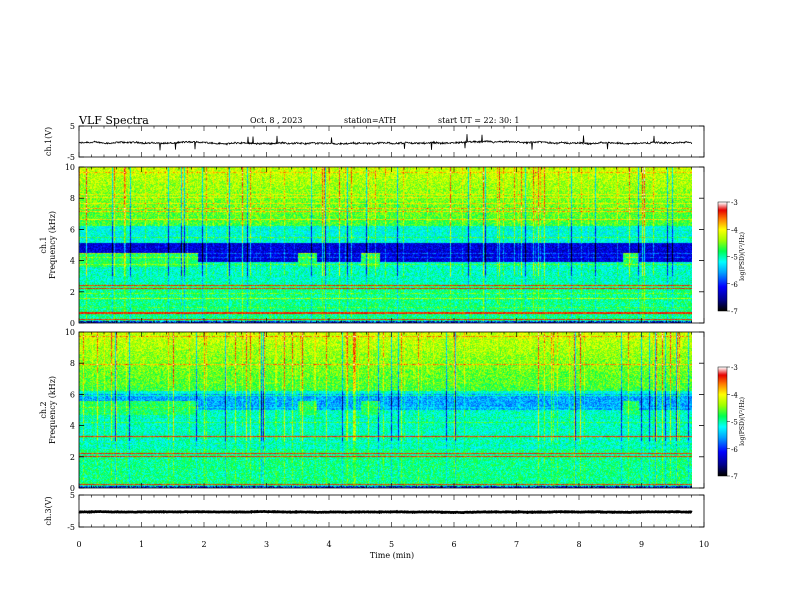  What do you see at coordinates (276, 120) in the screenshot?
I see `date-label: Oct. 8 , 2023` at bounding box center [276, 120].